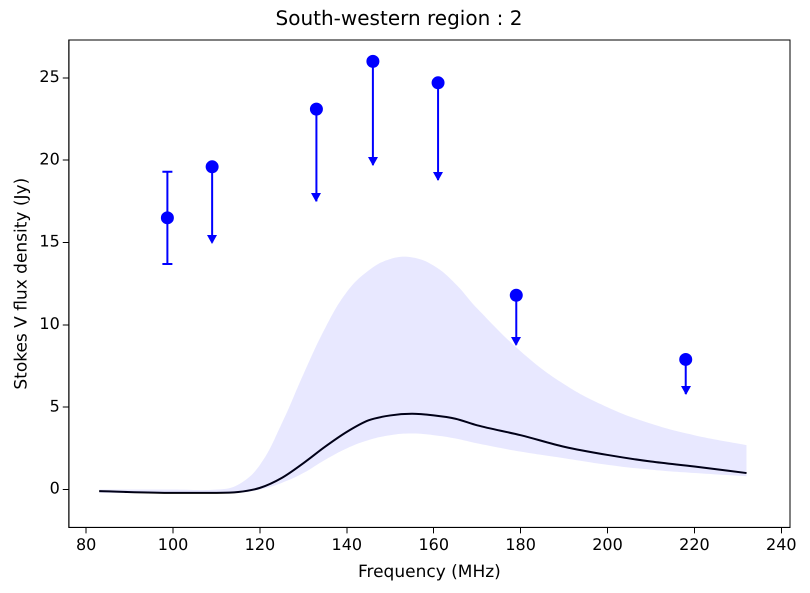 This screenshot has height=593, width=810. Describe the element at coordinates (22, 284) in the screenshot. I see `y-axis-title: Stokes V flux density (Jy)` at that location.